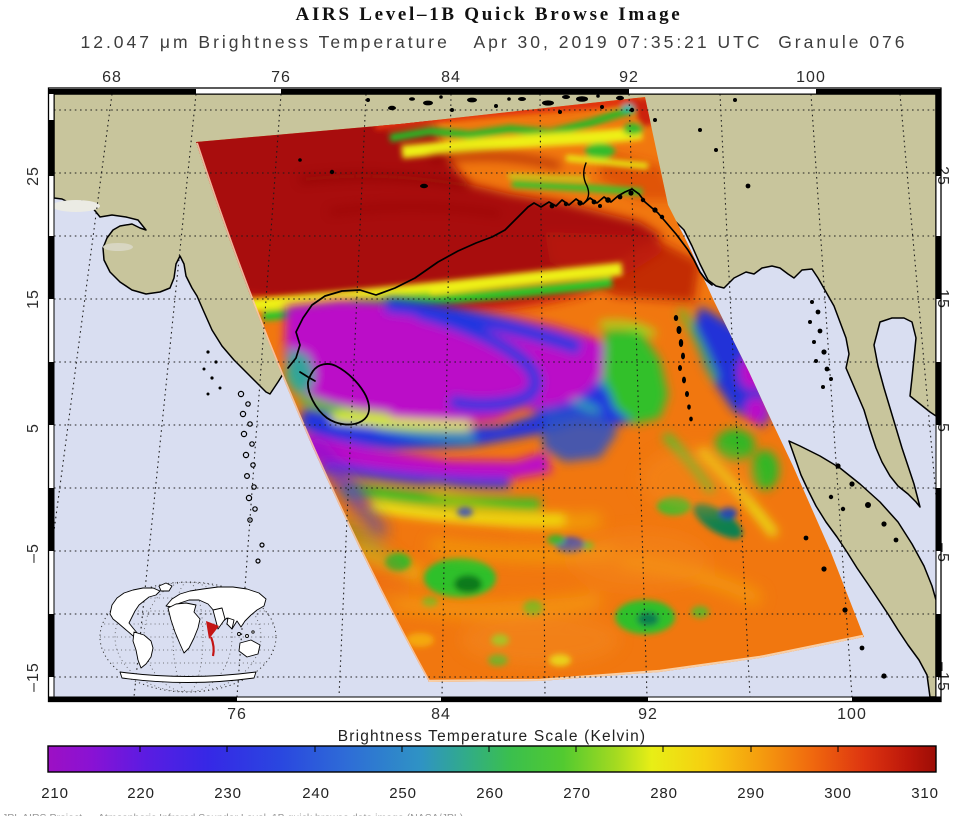 This screenshot has width=959, height=816. What do you see at coordinates (112, 77) in the screenshot?
I see `svg-text: 68` at bounding box center [112, 77].